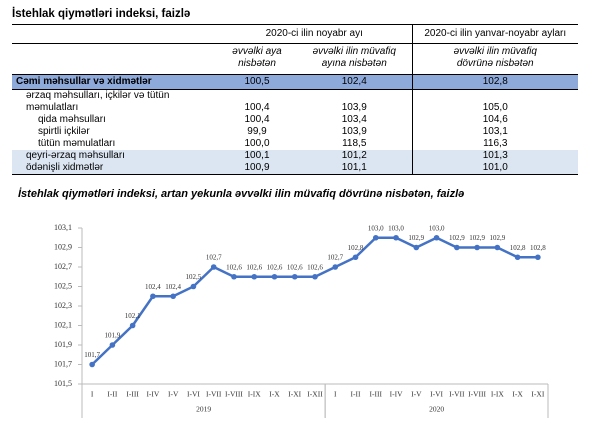 Image resolution: width=590 pixels, height=432 pixels. I want to click on data-label: 103,0, so click(437, 228).